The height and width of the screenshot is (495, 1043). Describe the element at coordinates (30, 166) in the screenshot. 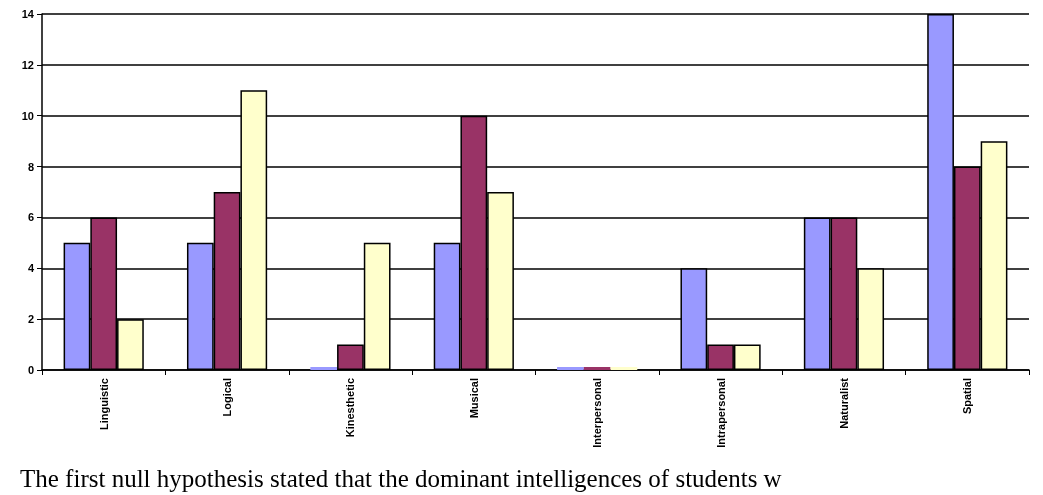

I see `y-tick-label: 8` at that location.